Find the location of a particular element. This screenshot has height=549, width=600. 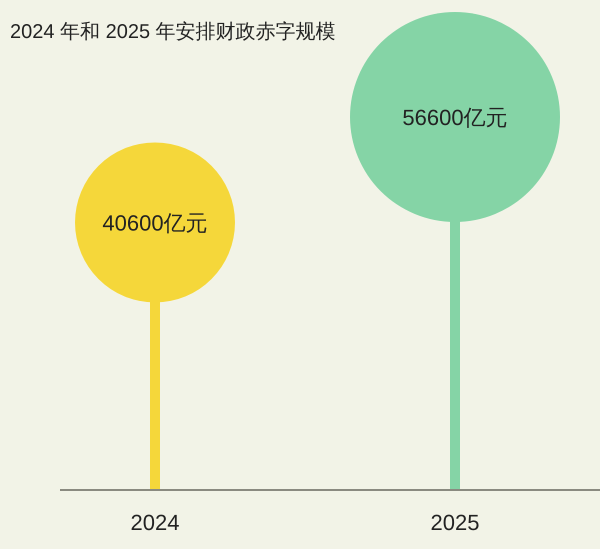

x-tick: 2025 is located at coordinates (455, 522).